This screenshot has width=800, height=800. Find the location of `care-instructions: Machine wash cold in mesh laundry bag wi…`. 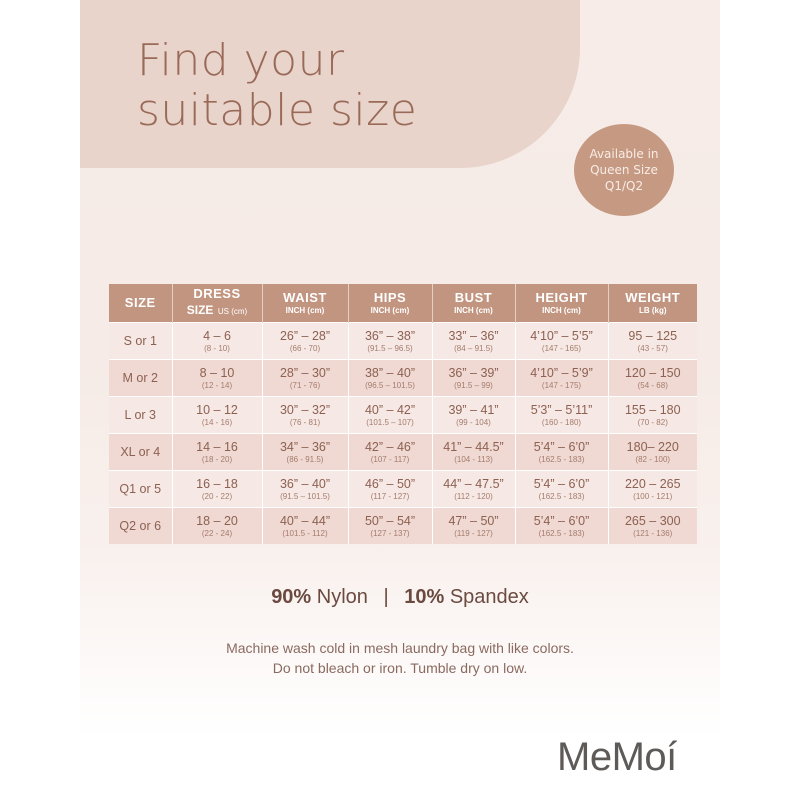

care-instructions: Machine wash cold in mesh laundry bag wi… is located at coordinates (400, 658).